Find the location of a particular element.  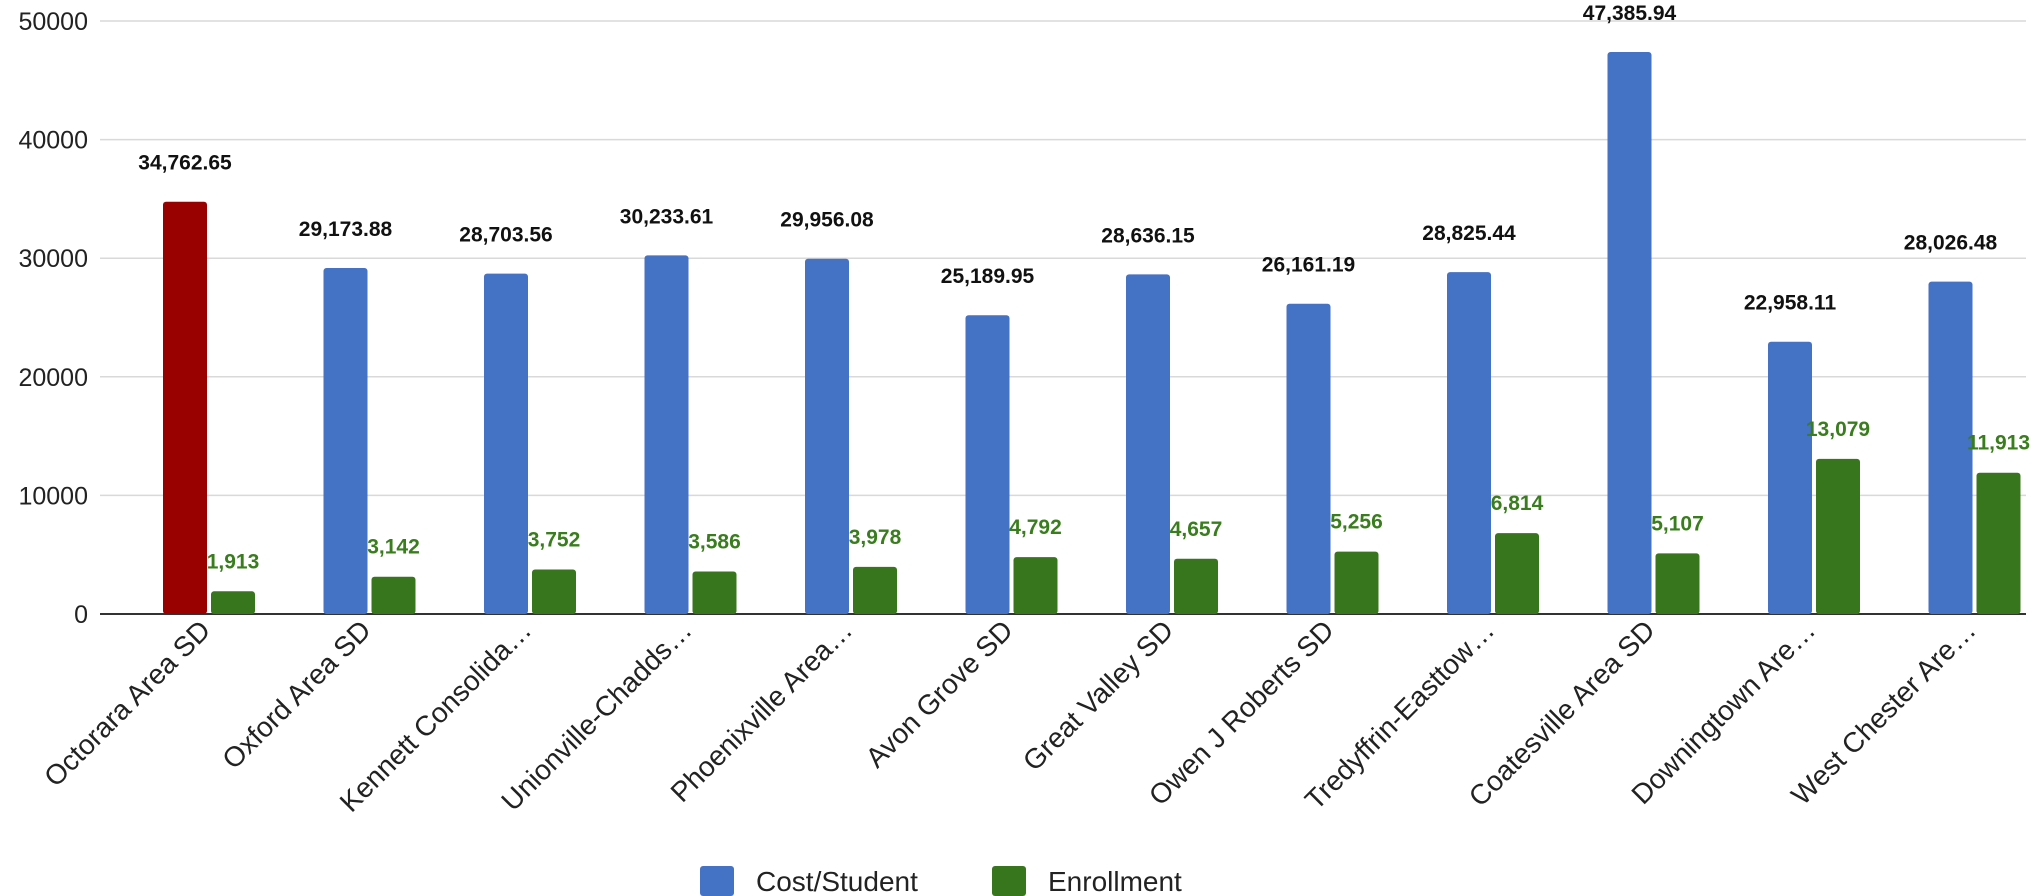

data-label-cost-student: 28,825.44 is located at coordinates (1469, 233).